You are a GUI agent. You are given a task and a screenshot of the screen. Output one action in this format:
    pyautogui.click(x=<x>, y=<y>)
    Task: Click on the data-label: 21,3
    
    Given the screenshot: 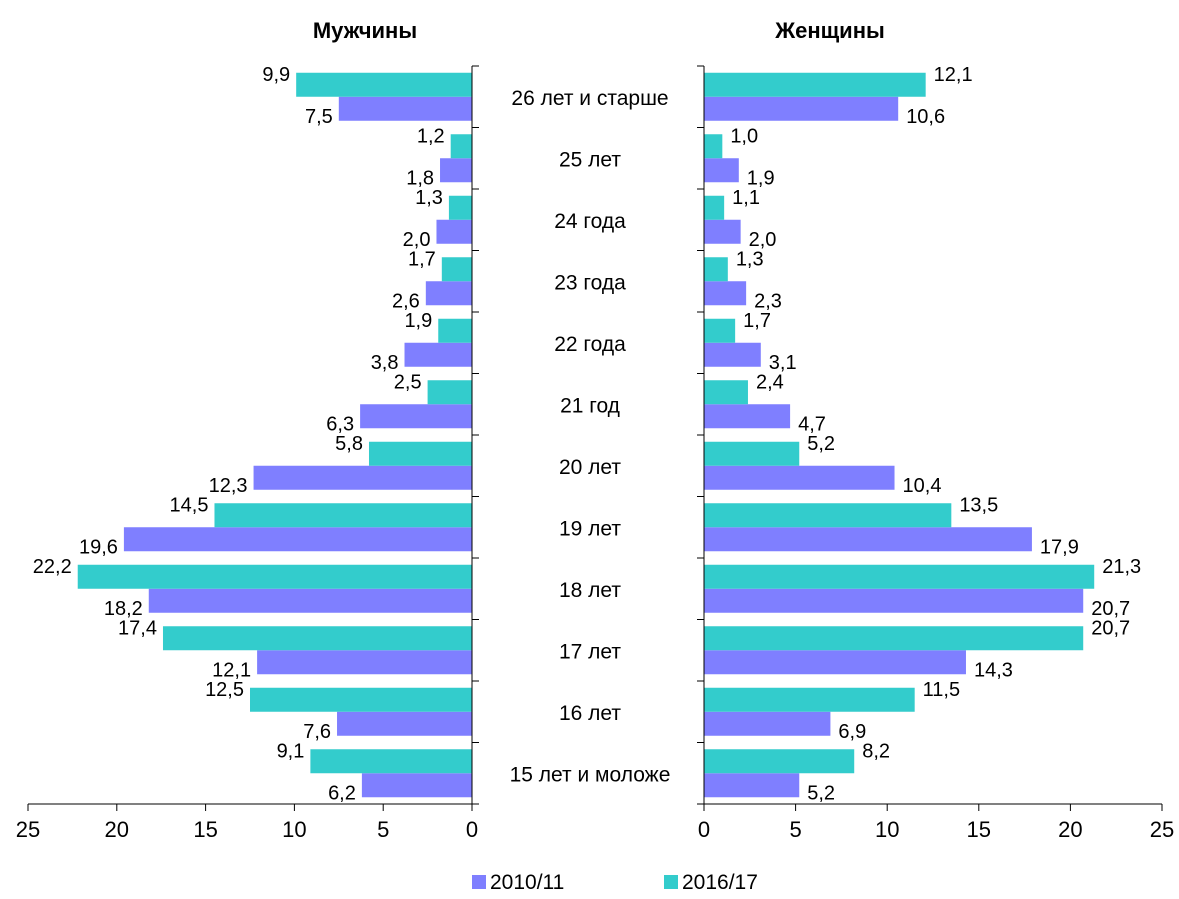 What is the action you would take?
    pyautogui.click(x=1121, y=567)
    